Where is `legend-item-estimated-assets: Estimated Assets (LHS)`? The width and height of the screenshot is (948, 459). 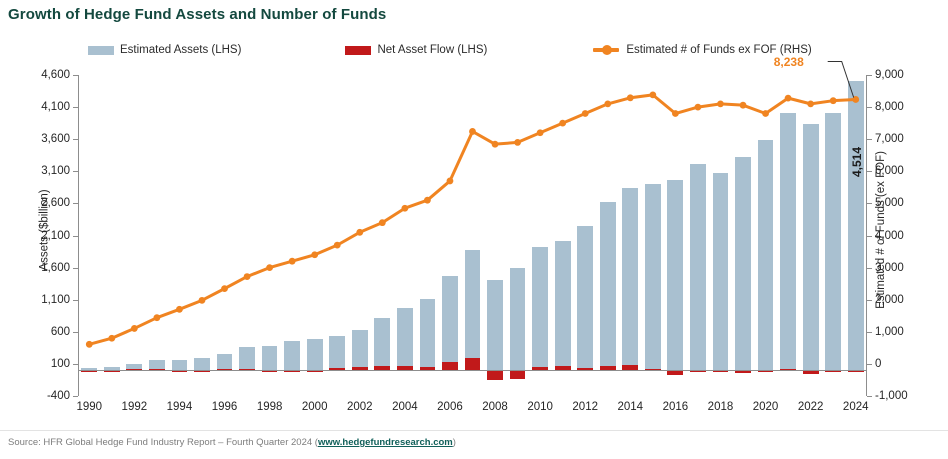
legend-item-estimated-assets: Estimated Assets (LHS) is located at coordinates (164, 50).